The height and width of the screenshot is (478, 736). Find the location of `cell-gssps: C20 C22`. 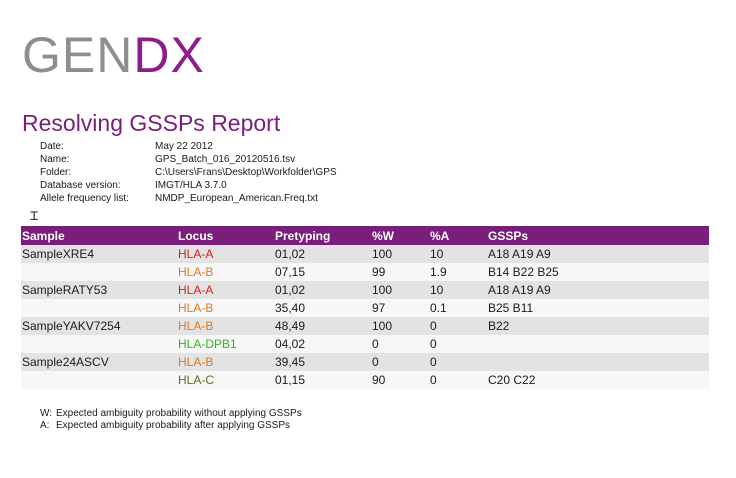

cell-gssps: C20 C22 is located at coordinates (598, 380).